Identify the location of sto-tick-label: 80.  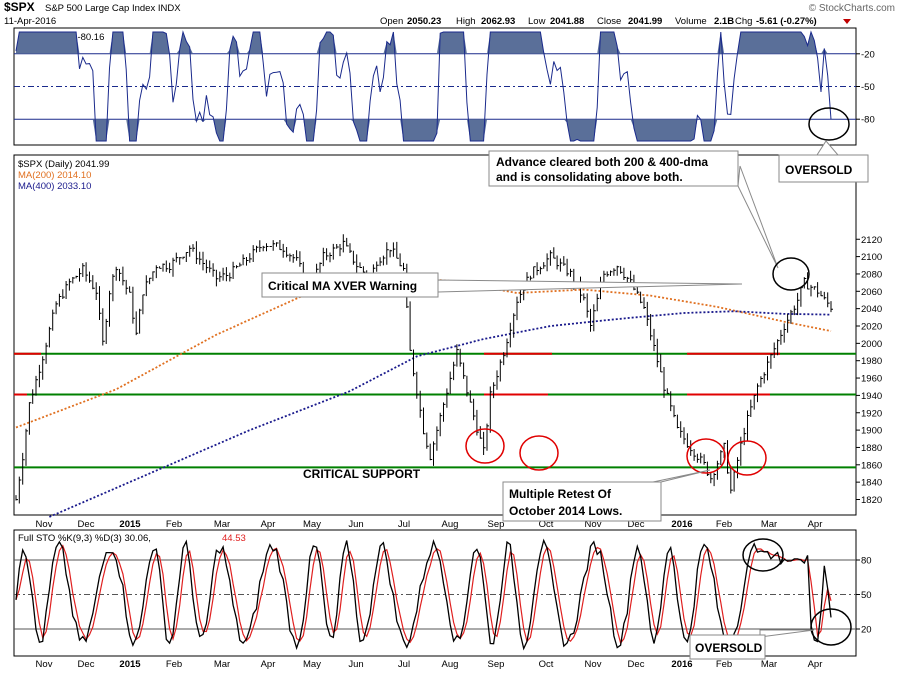
(866, 561).